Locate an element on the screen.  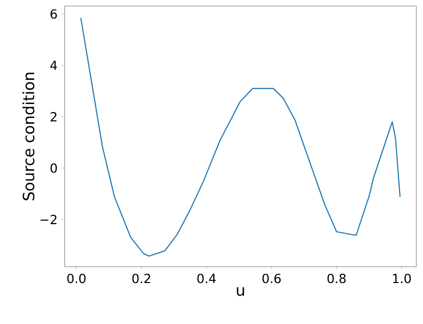
y-tick-label: 2 is located at coordinates (53, 117).